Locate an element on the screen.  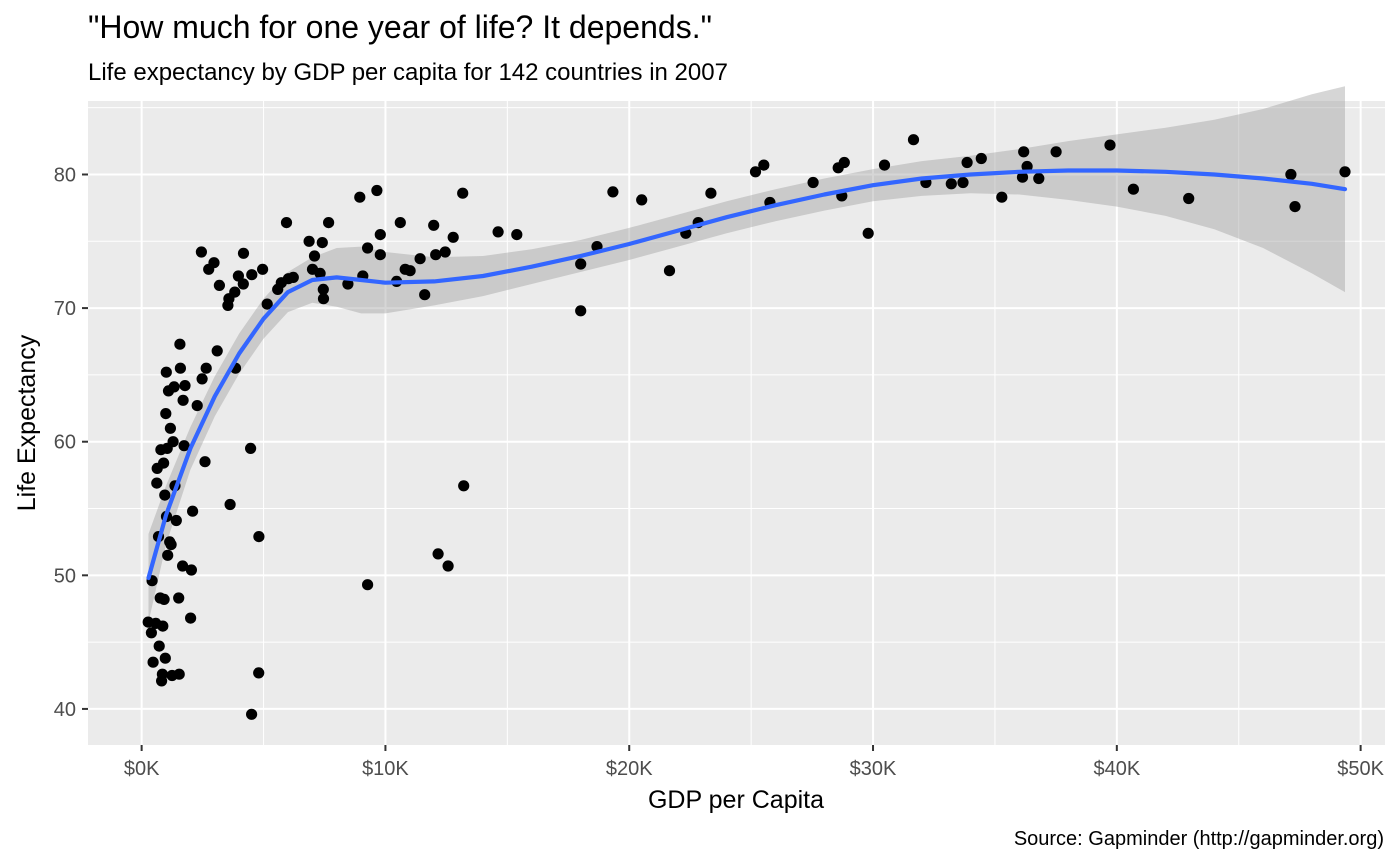
y-tick-label: 60 is located at coordinates (65, 443).